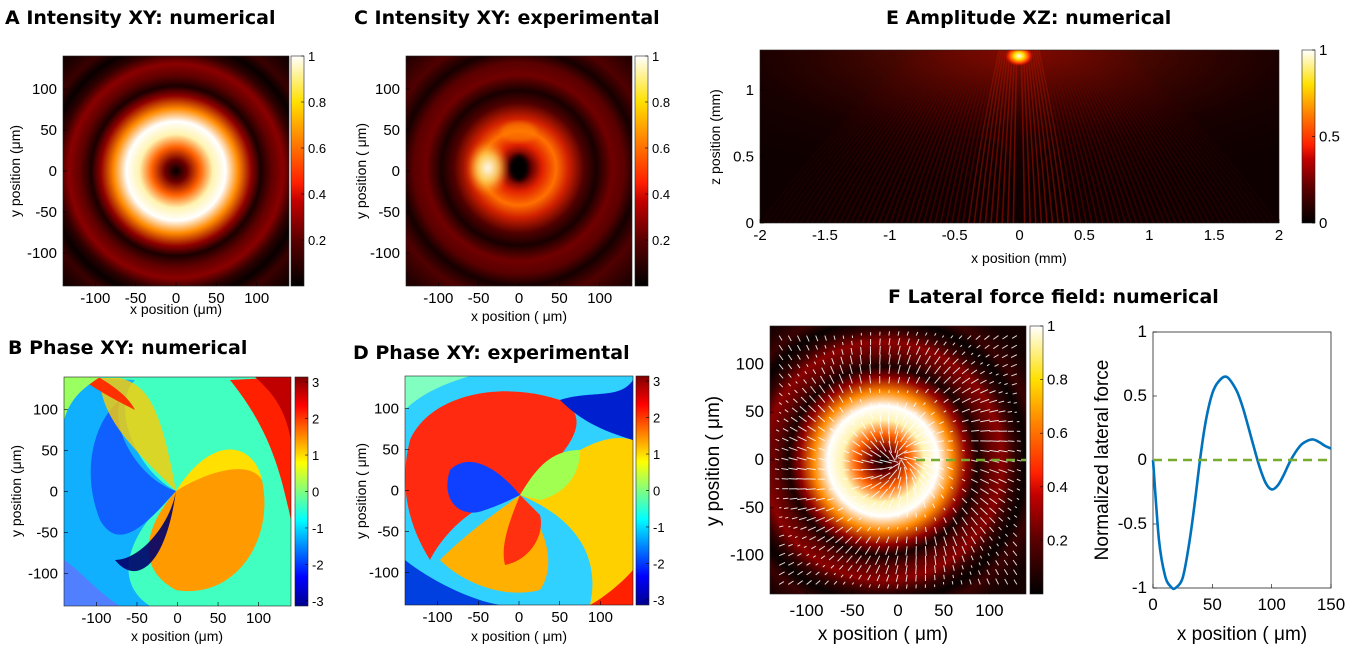 The width and height of the screenshot is (1359, 647). Describe the element at coordinates (1135, 395) in the screenshot. I see `y-tick-label: 0.5` at that location.